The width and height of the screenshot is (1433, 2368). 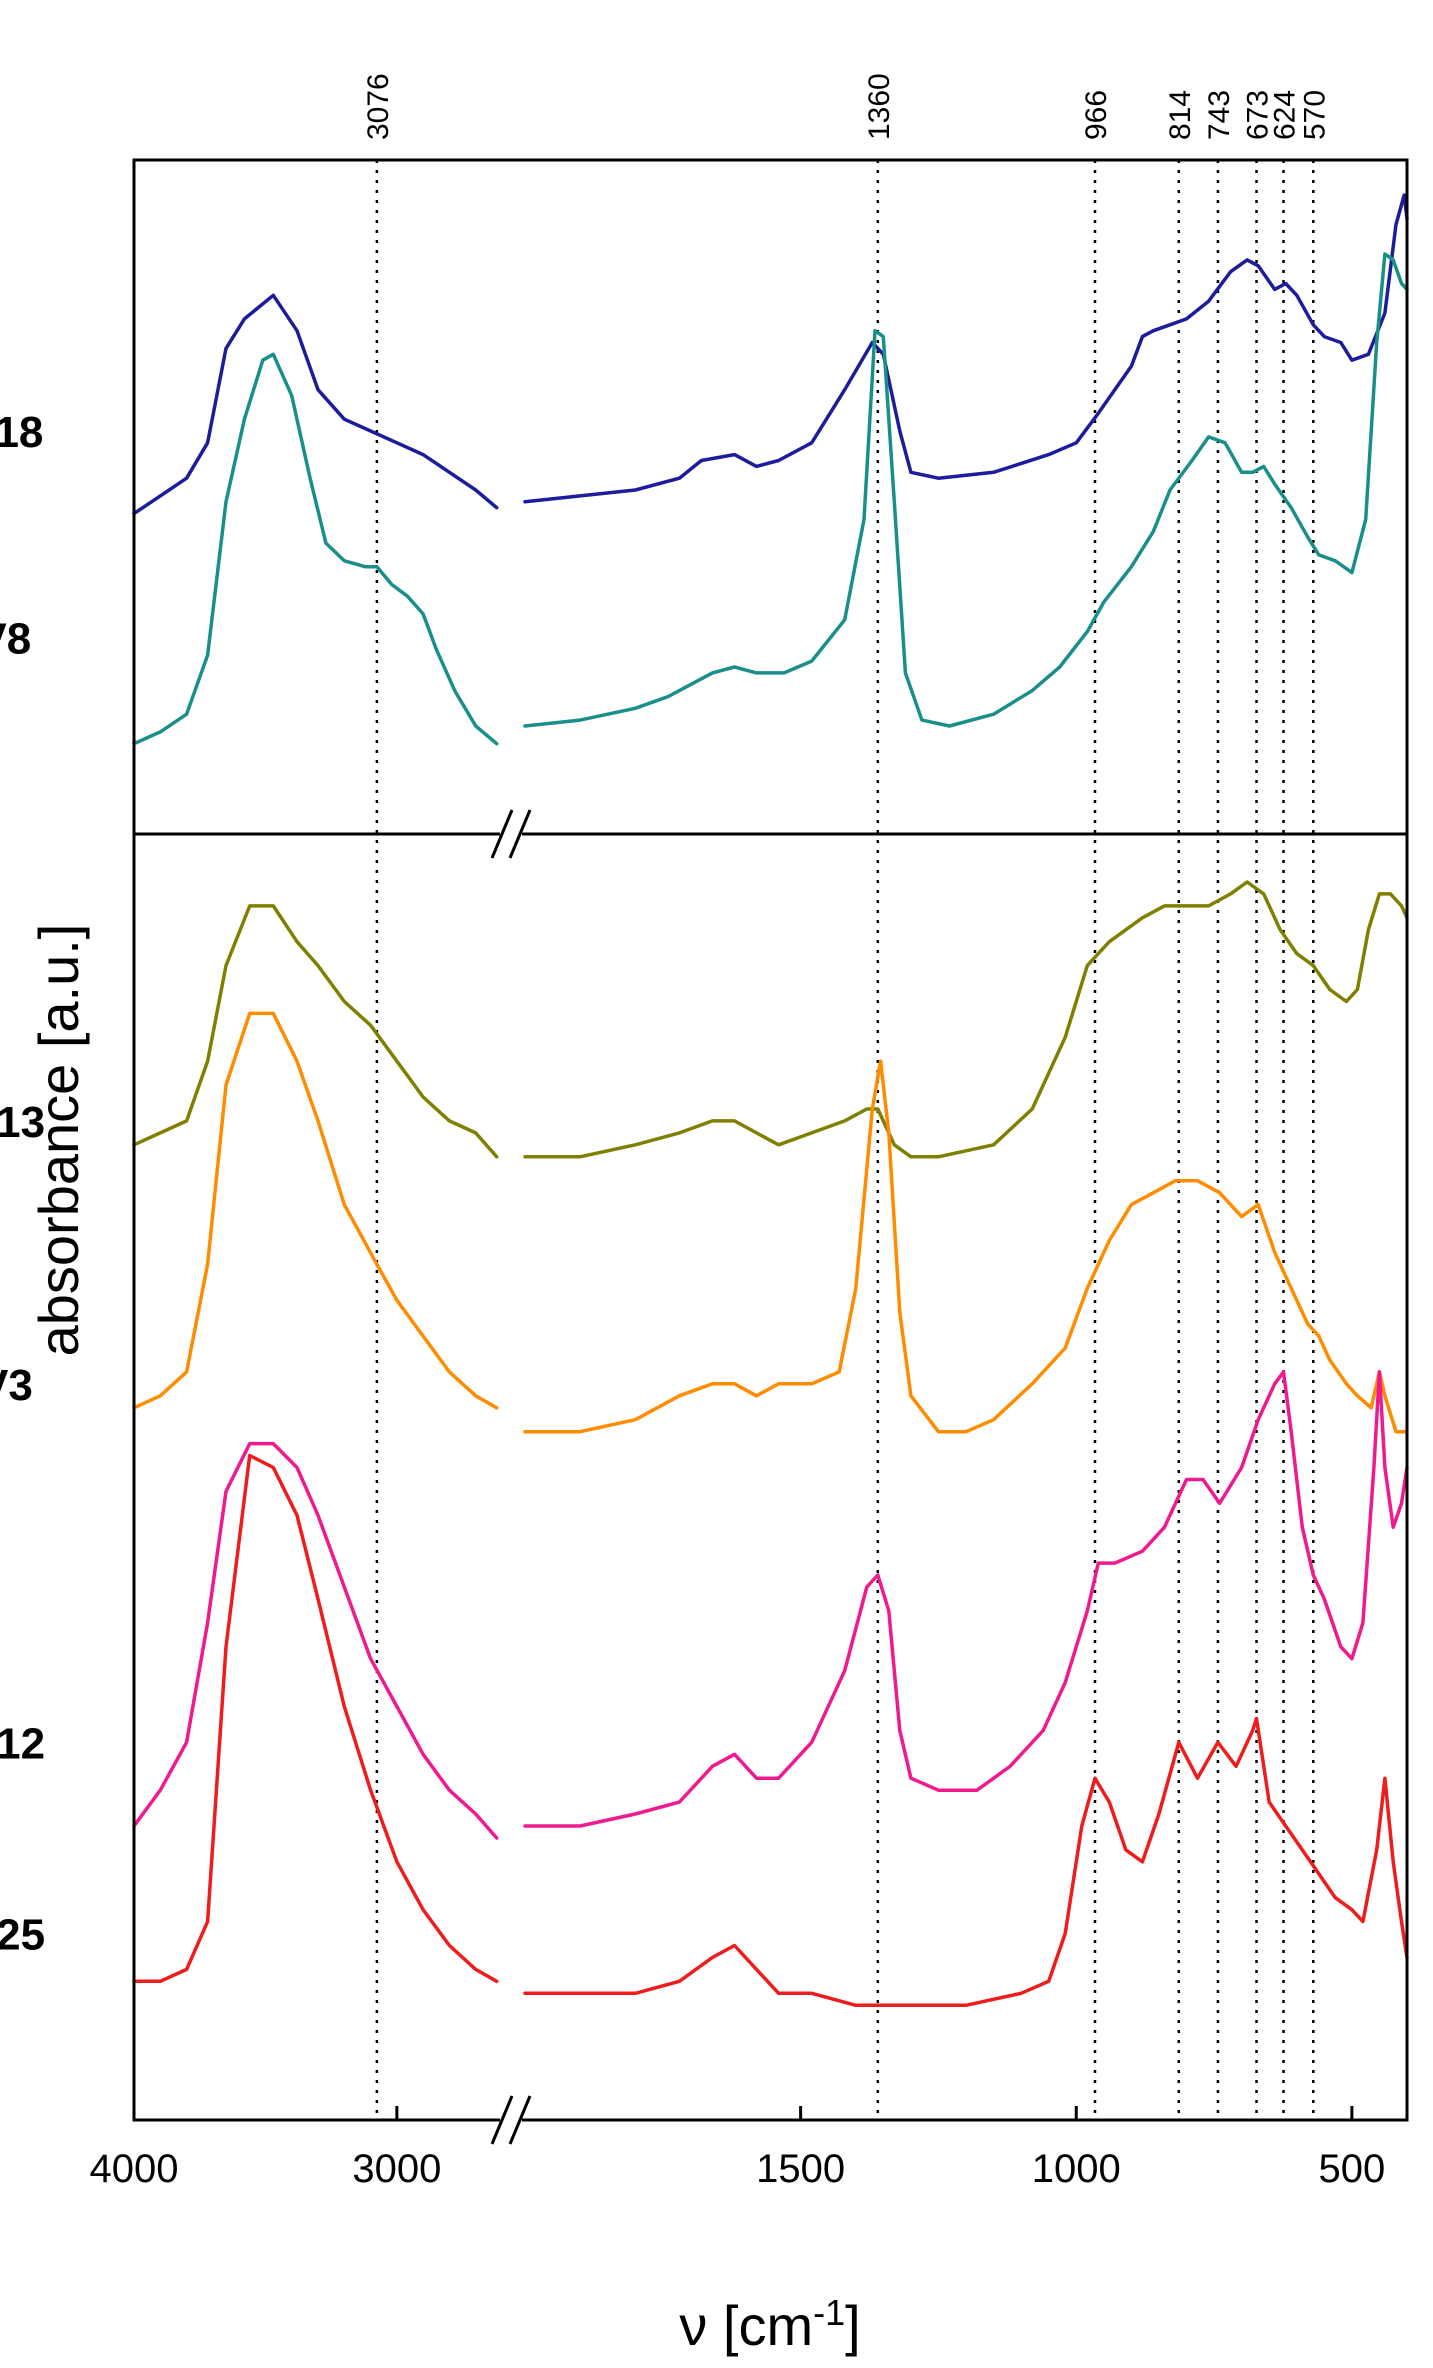 What do you see at coordinates (15, 639) in the screenshot?
I see `series-label-av8: AV8` at bounding box center [15, 639].